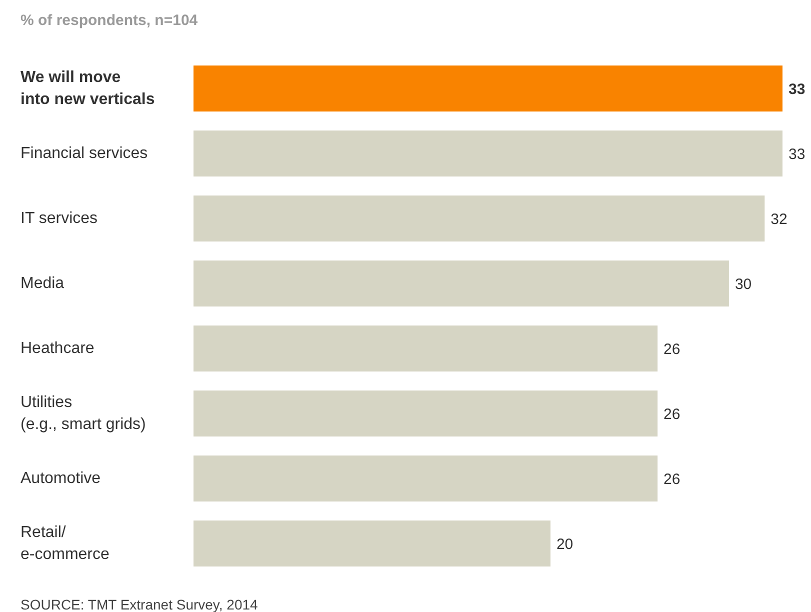 Image resolution: width=811 pixels, height=612 pixels. I want to click on y-tick-label: Heathcare, so click(57, 348).